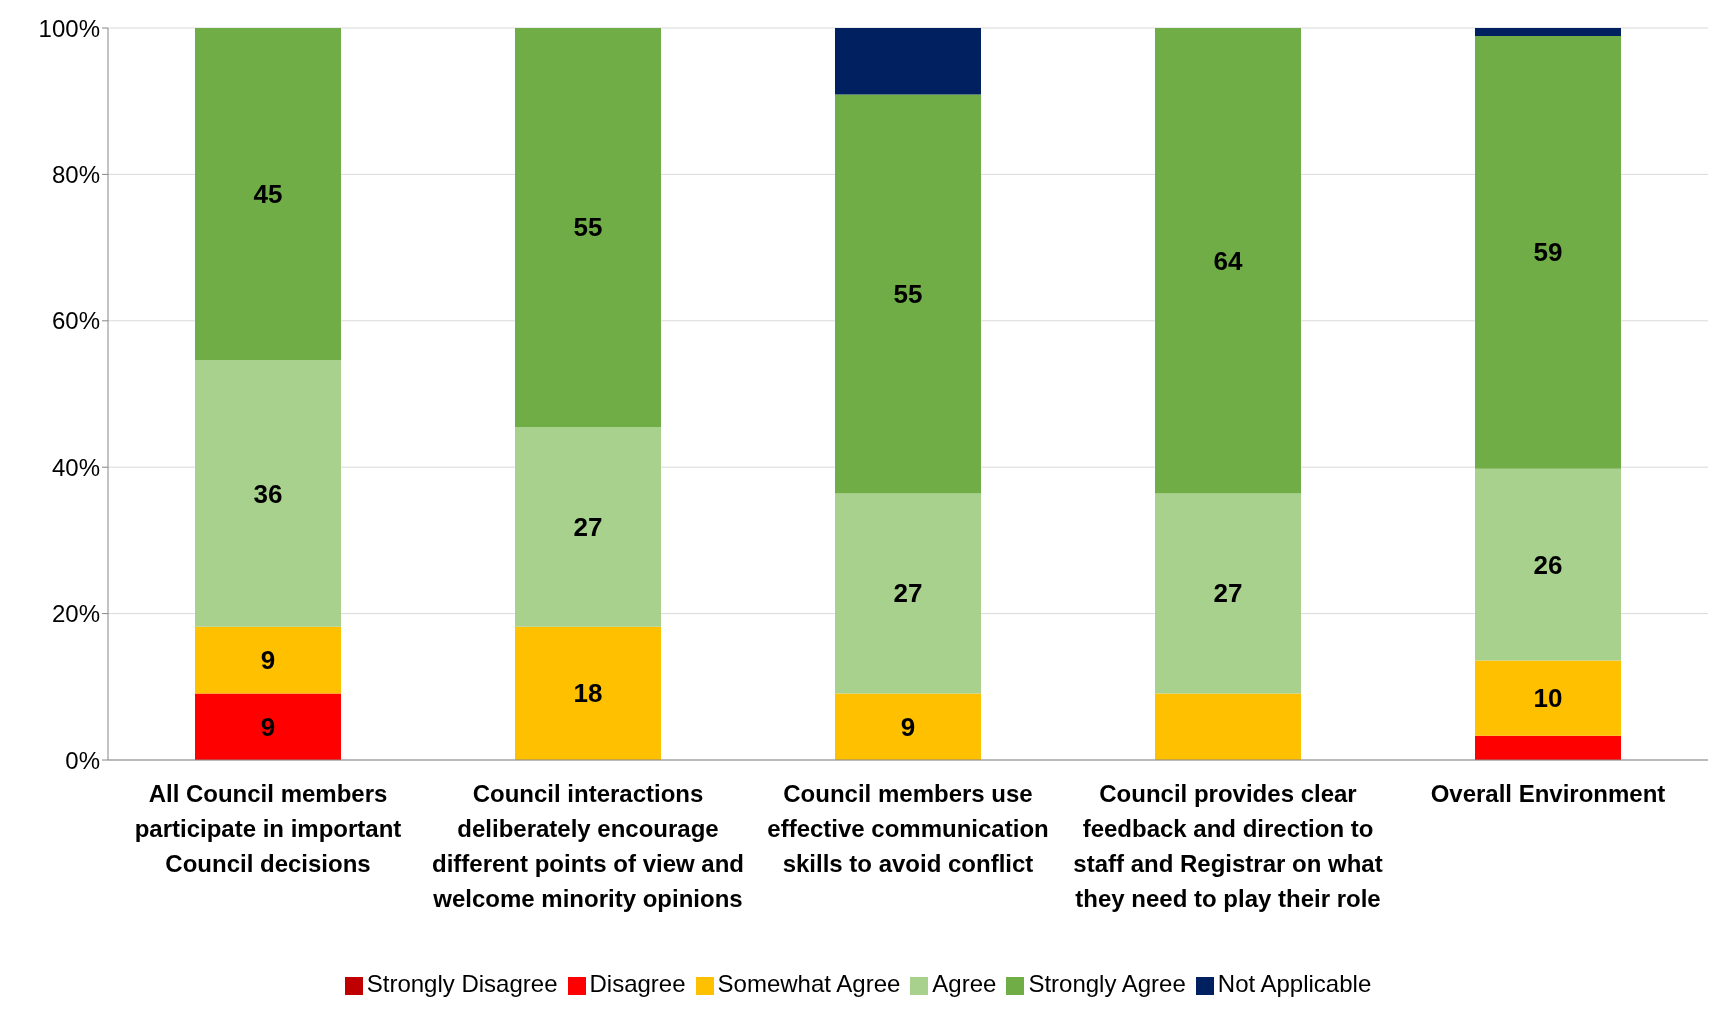  Describe the element at coordinates (1548, 793) in the screenshot. I see `x-tick-label: Overall Environment` at that location.